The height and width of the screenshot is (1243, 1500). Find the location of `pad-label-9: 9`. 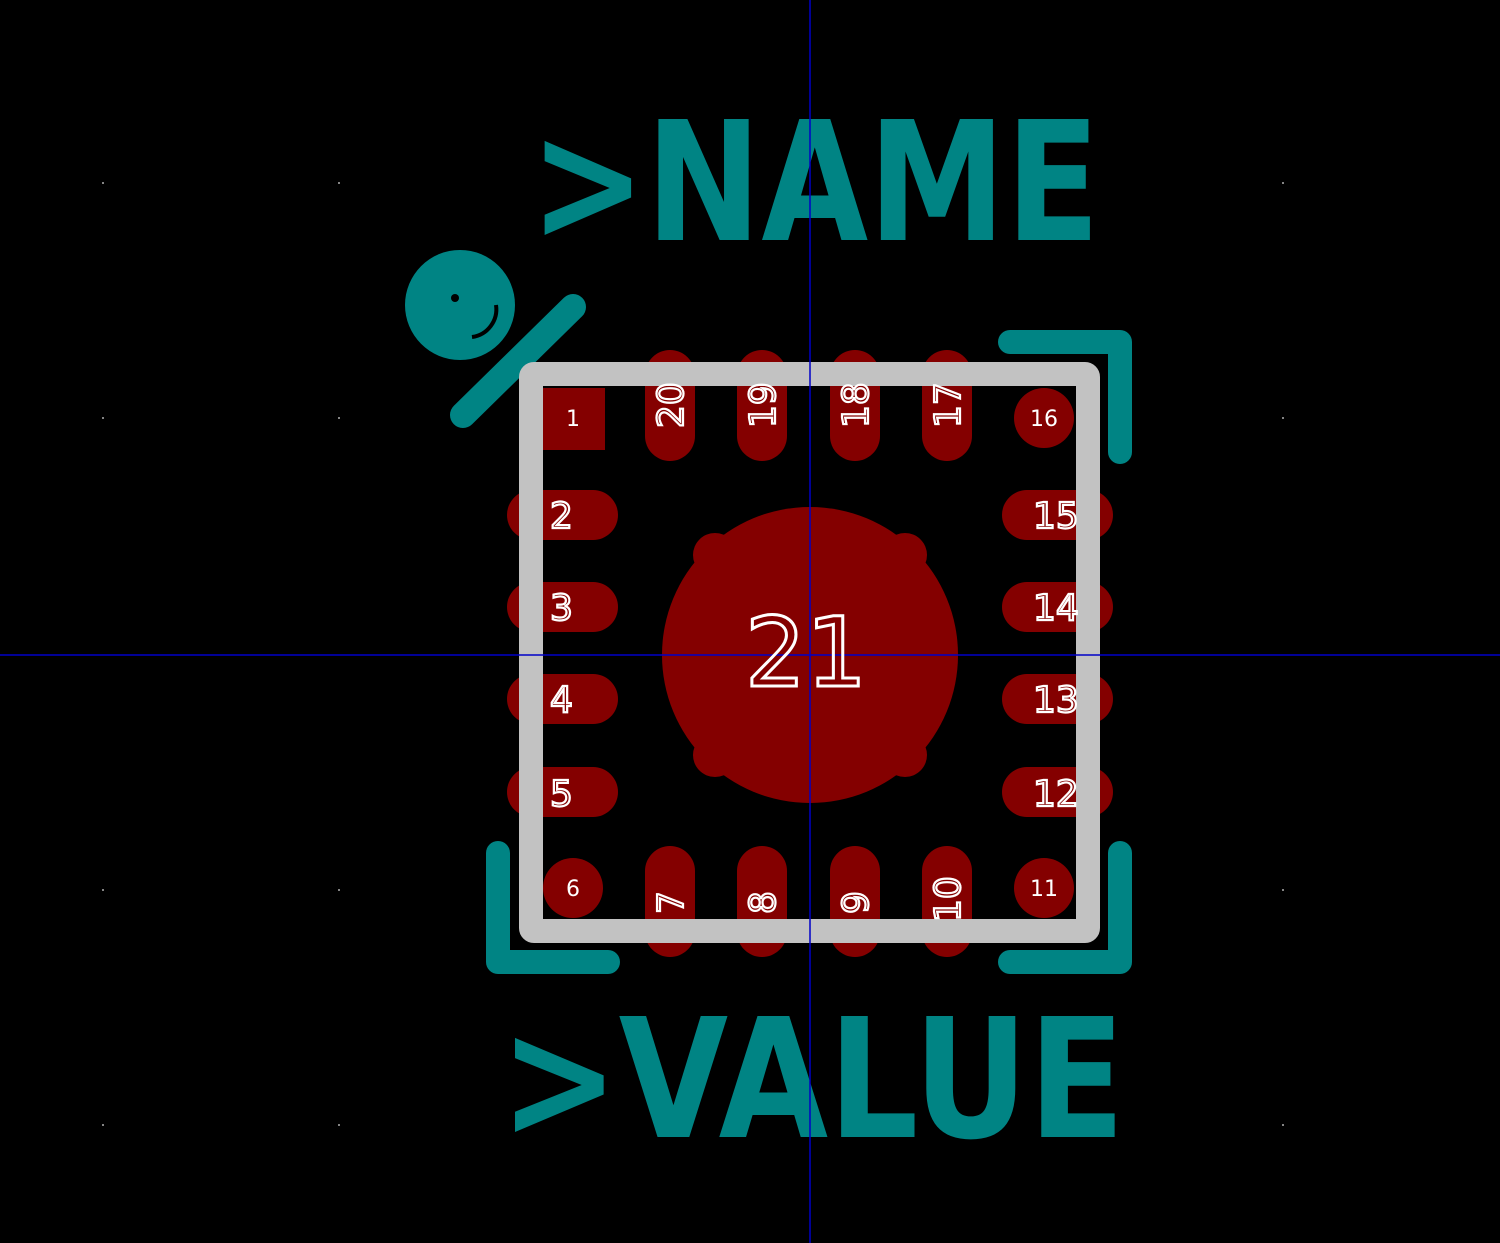

pad-label-9: 9 is located at coordinates (856, 902).